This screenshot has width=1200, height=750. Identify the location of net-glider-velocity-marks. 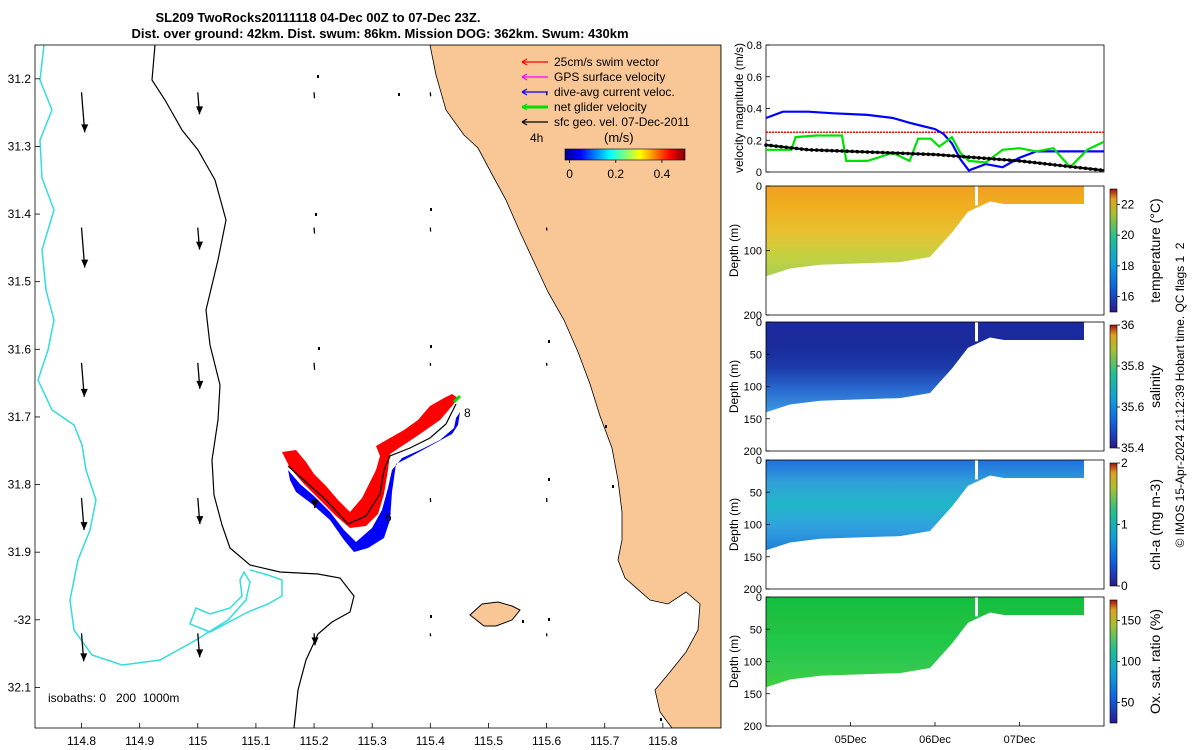
(457, 399).